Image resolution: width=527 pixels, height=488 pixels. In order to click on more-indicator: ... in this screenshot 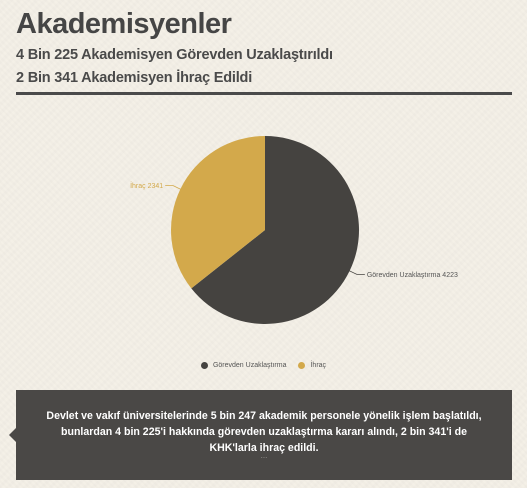, I will do `click(264, 455)`.